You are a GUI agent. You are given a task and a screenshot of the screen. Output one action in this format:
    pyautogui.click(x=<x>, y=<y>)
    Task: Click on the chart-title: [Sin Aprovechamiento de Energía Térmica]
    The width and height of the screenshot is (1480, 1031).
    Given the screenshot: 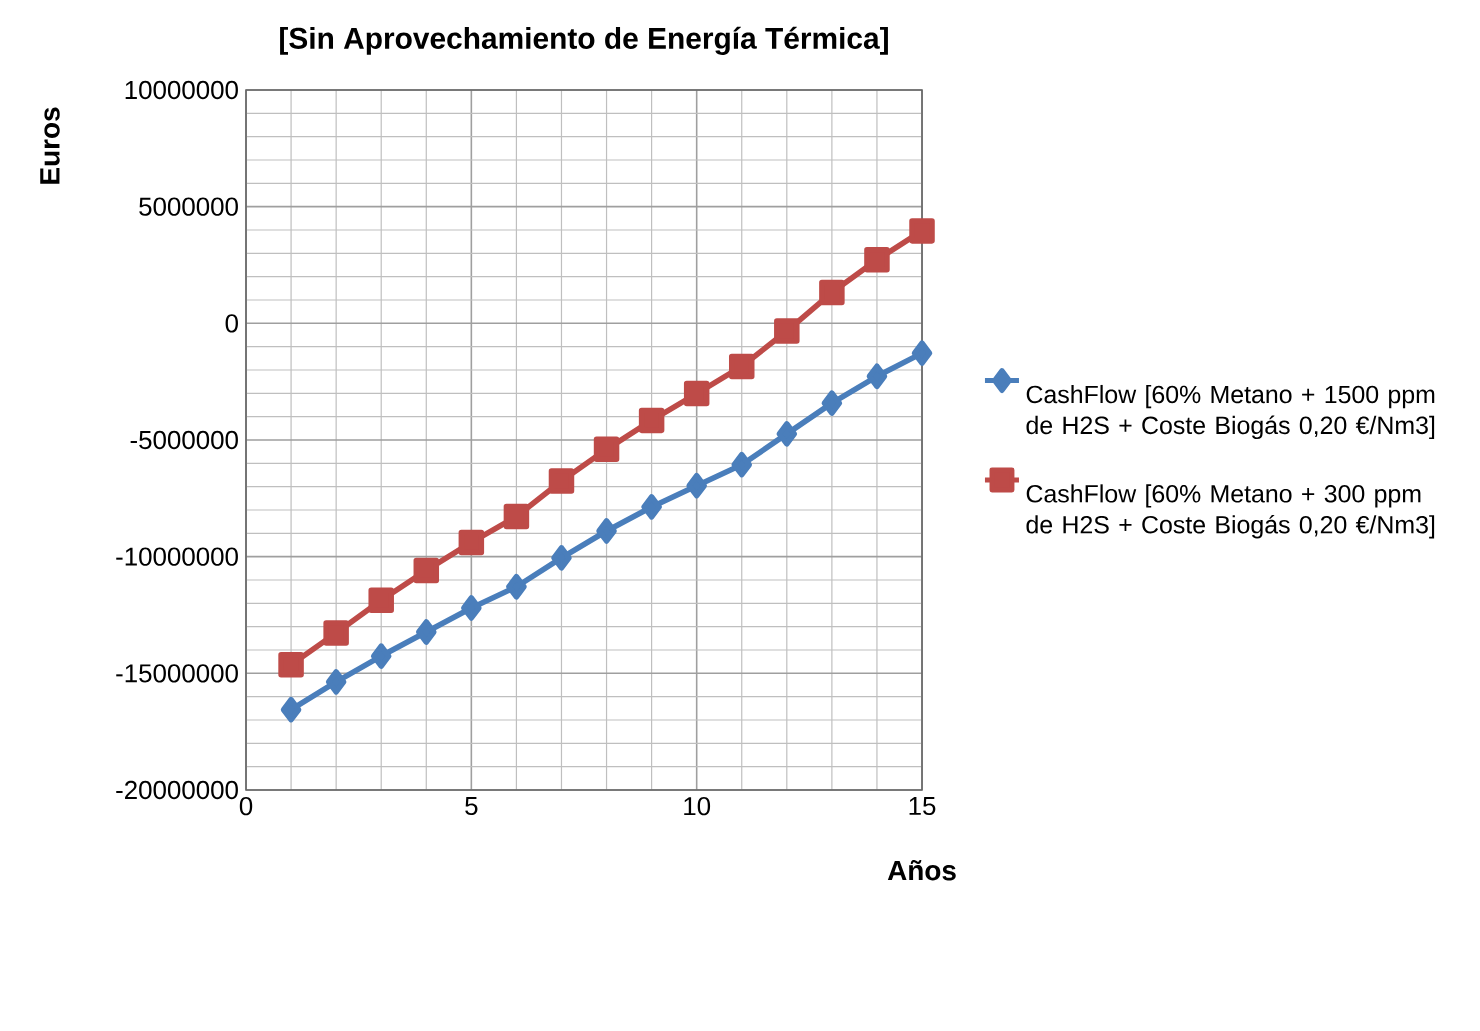 What is the action you would take?
    pyautogui.click(x=584, y=40)
    